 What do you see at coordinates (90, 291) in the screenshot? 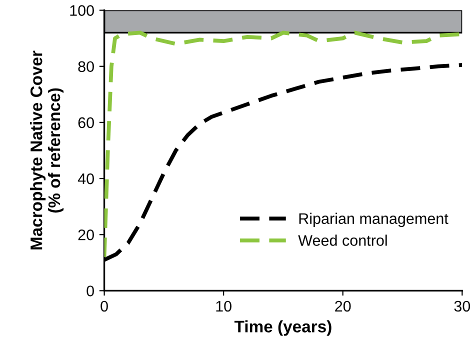
I see `y-tick-label: 0` at bounding box center [90, 291].